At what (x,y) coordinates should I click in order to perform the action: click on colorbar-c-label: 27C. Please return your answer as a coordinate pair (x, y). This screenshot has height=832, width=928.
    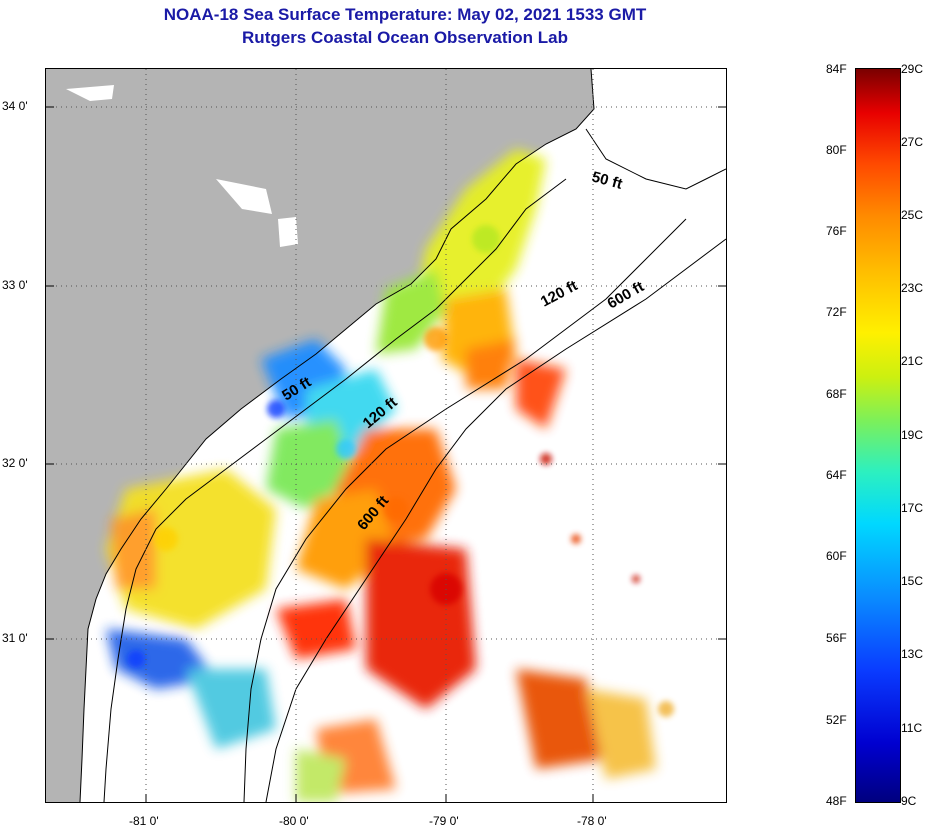
    Looking at the image, I should click on (912, 142).